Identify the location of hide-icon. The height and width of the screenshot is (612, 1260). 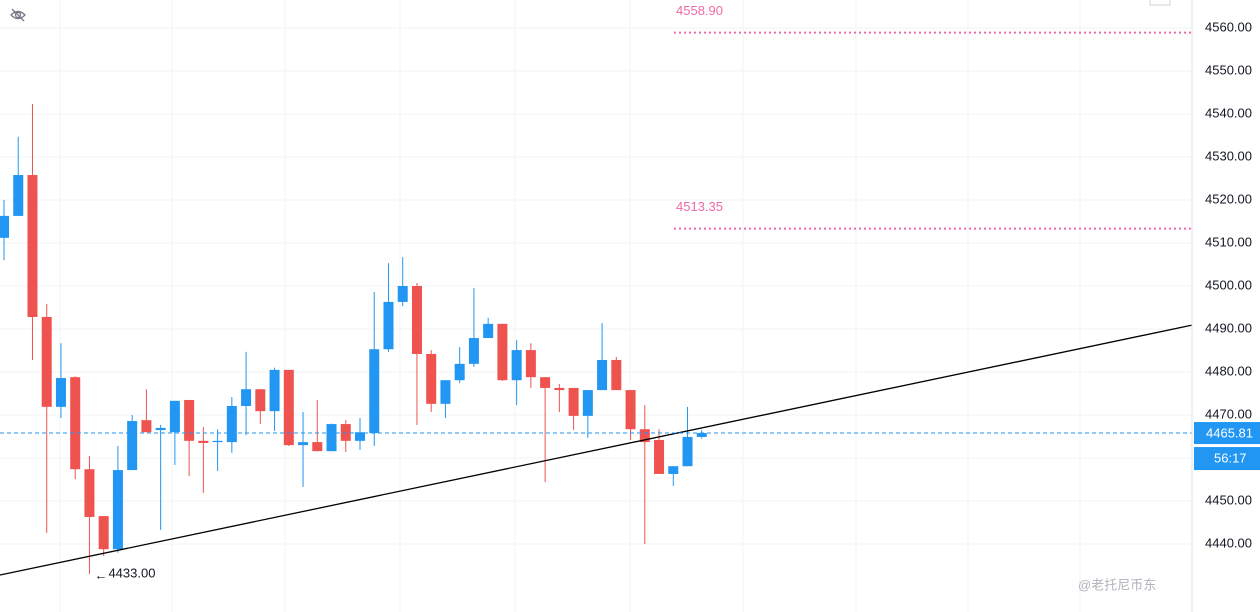
(18, 15).